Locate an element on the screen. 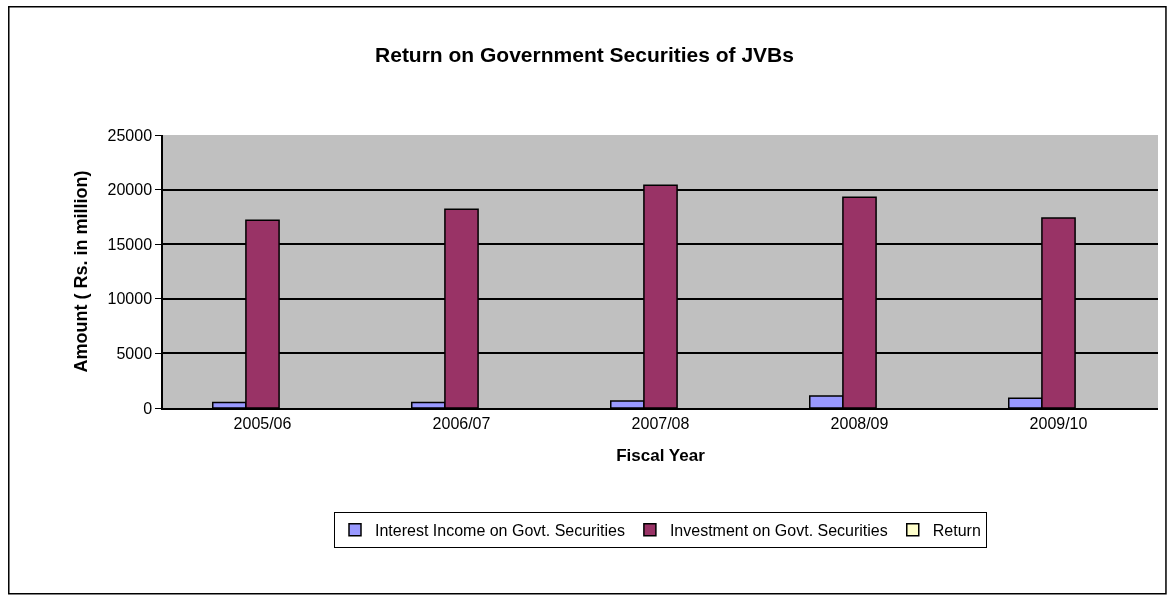 This screenshot has height=596, width=1169. legend-label: Investment on Govt. Securities is located at coordinates (778, 530).